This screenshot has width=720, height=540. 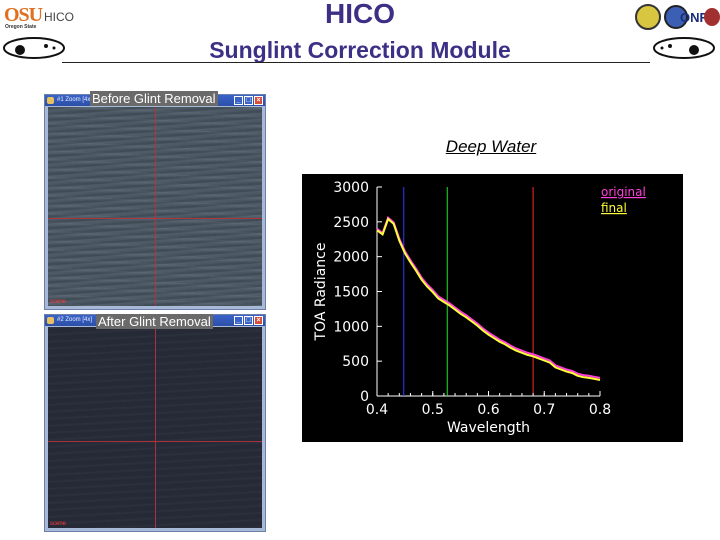 I want to click on x-axis-label: Wavelength, so click(x=488, y=428).